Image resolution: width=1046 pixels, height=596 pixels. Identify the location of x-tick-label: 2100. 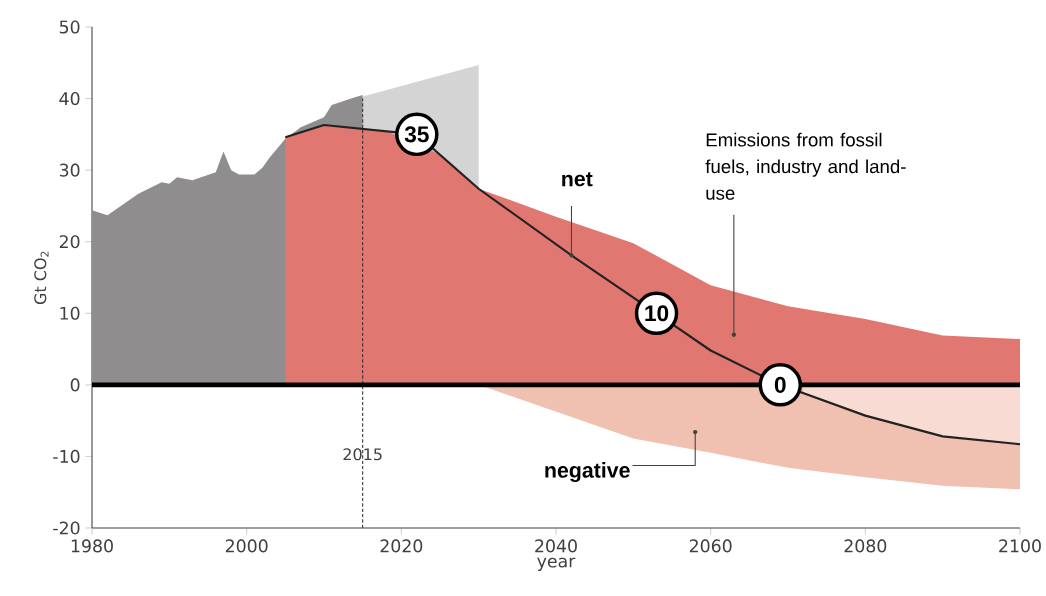
(1020, 546).